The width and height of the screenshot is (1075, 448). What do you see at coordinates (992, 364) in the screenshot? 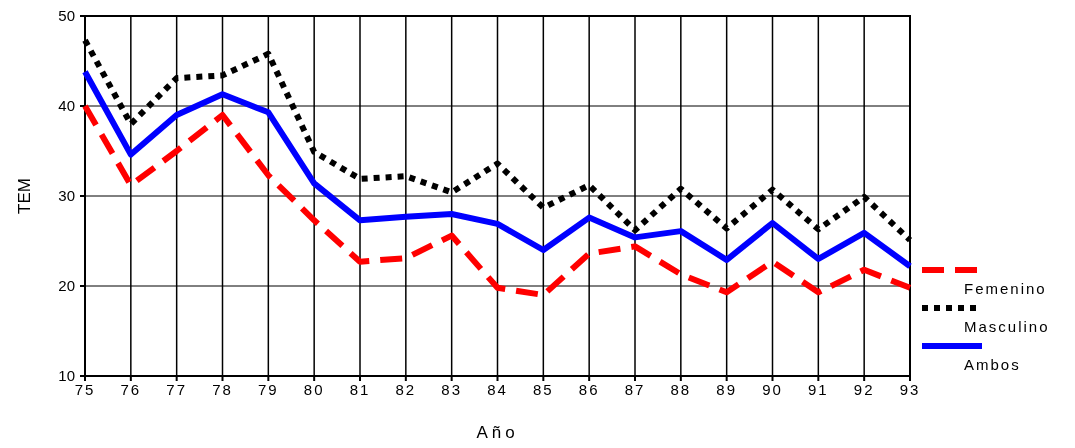
I see `legend-label: Ambos` at bounding box center [992, 364].